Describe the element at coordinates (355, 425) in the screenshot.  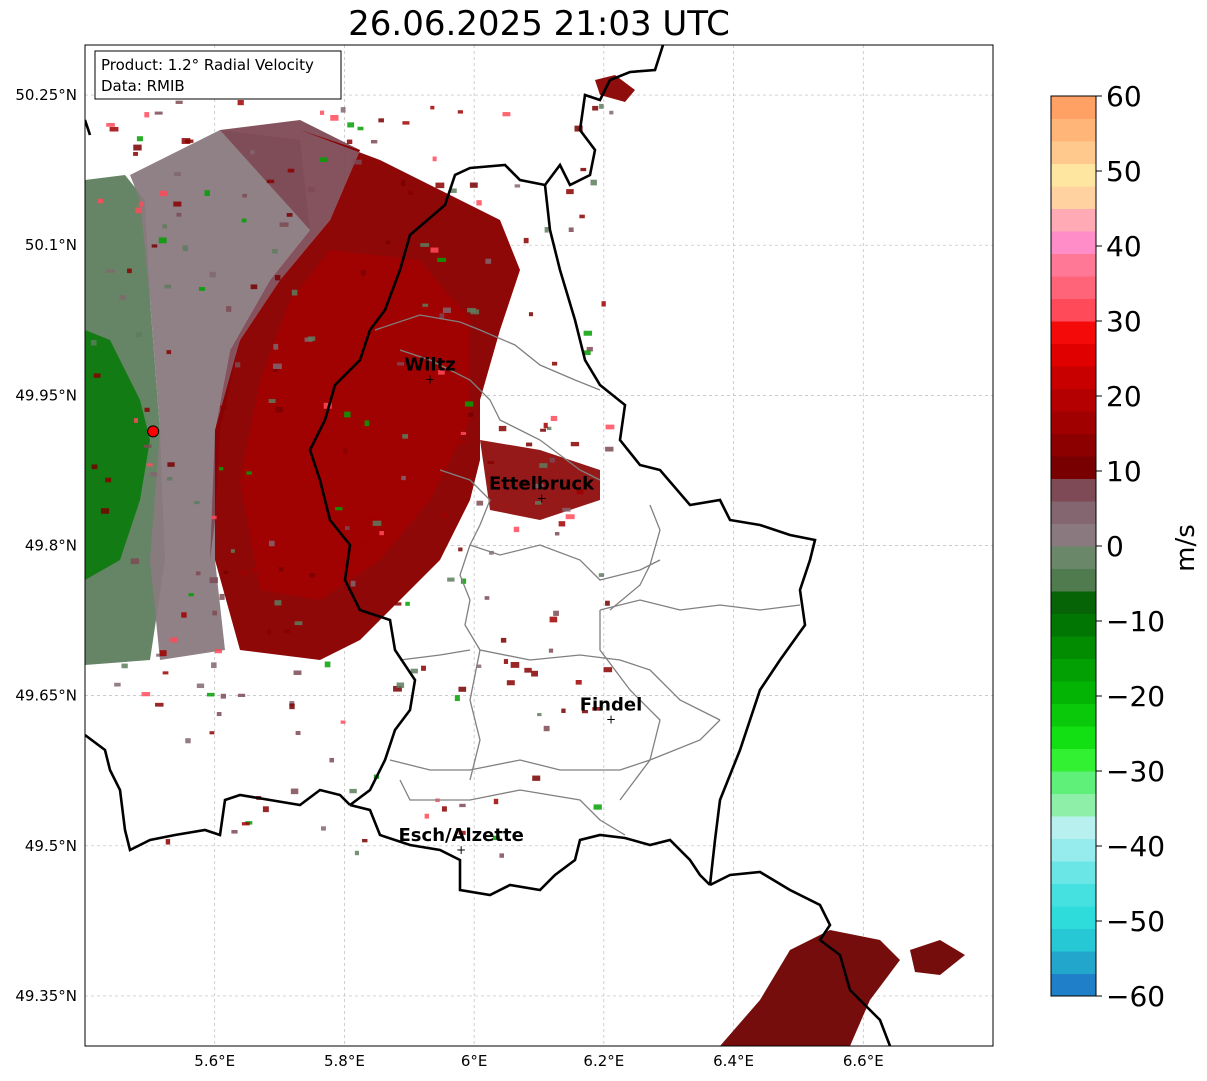
I see `velocity-region-outbound-core` at that location.